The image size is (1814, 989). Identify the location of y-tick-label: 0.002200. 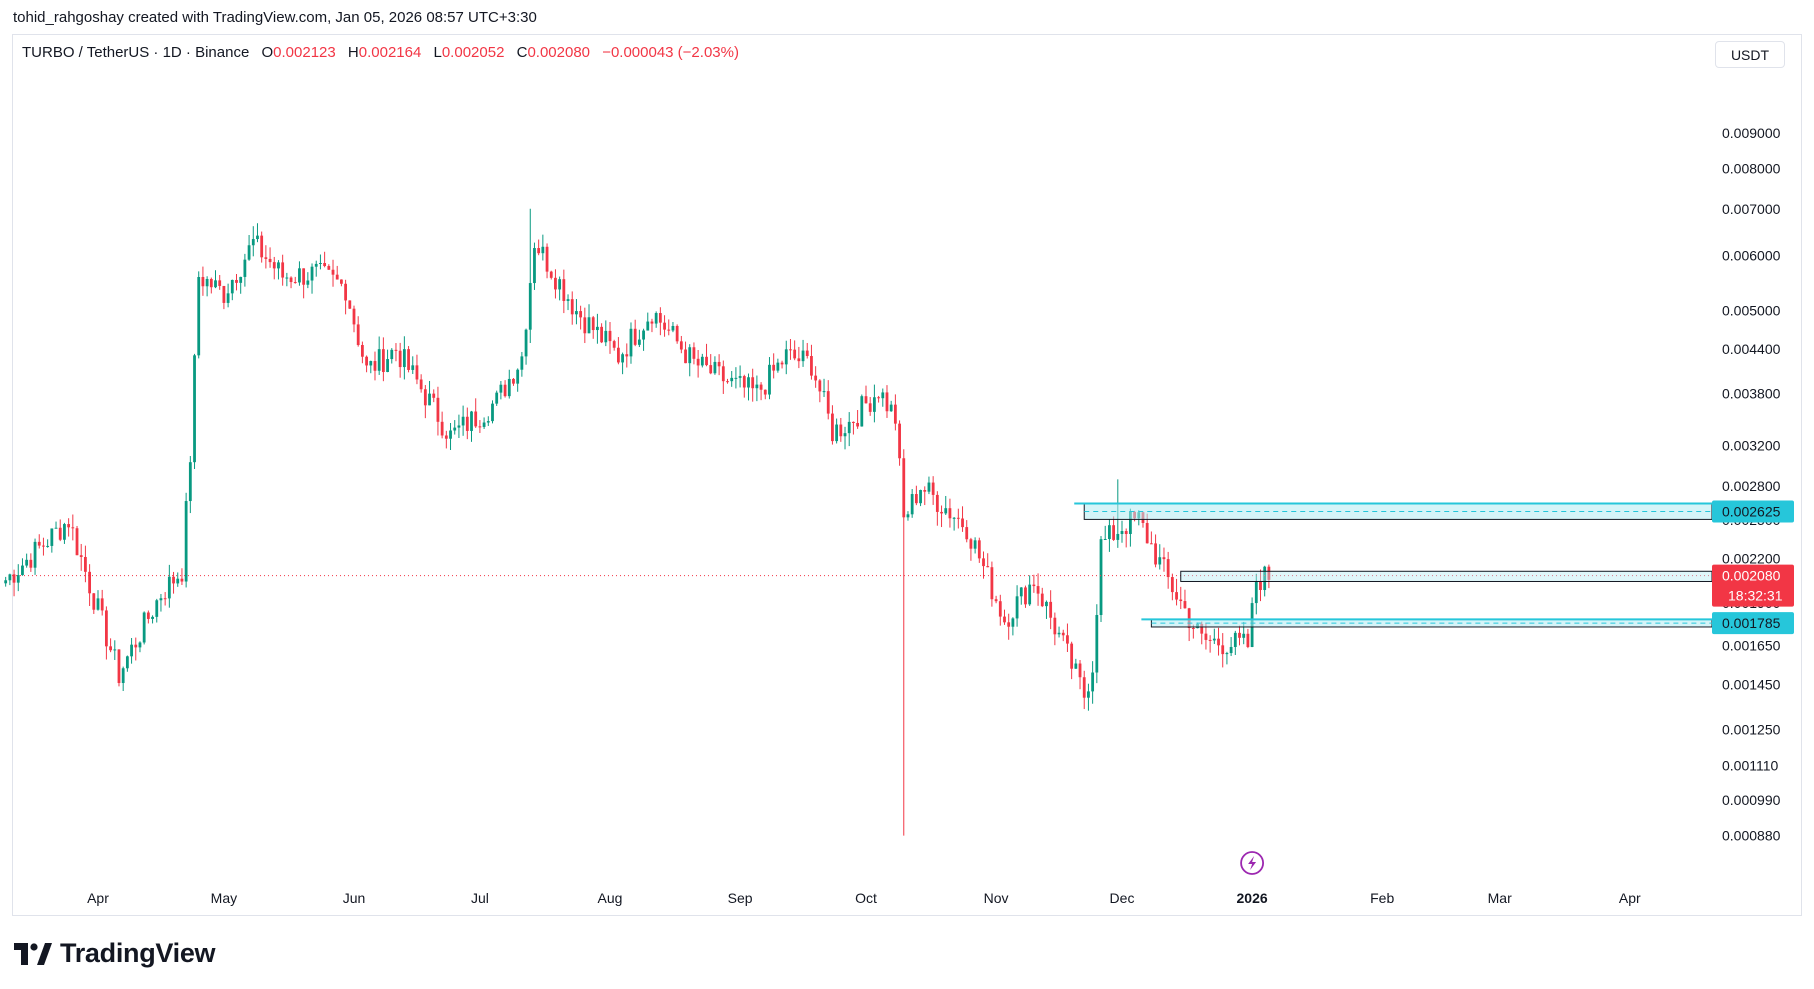
(1751, 559).